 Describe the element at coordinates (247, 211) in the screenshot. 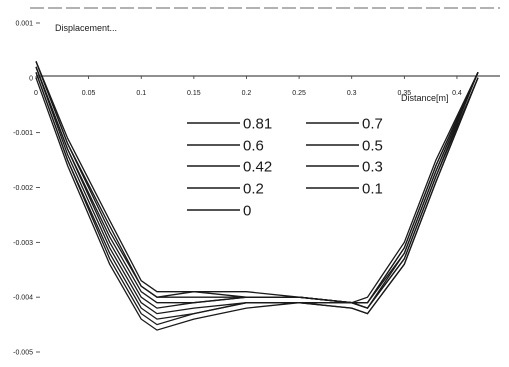

I see `legend-label: 0` at that location.